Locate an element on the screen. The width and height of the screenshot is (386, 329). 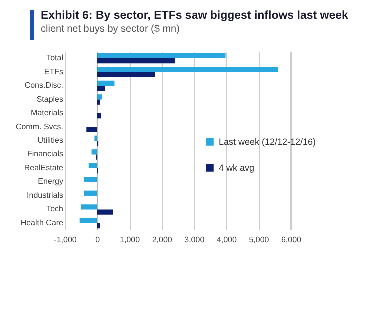
chart-subtitle: client net buys by sector ($ mn) is located at coordinates (111, 29).